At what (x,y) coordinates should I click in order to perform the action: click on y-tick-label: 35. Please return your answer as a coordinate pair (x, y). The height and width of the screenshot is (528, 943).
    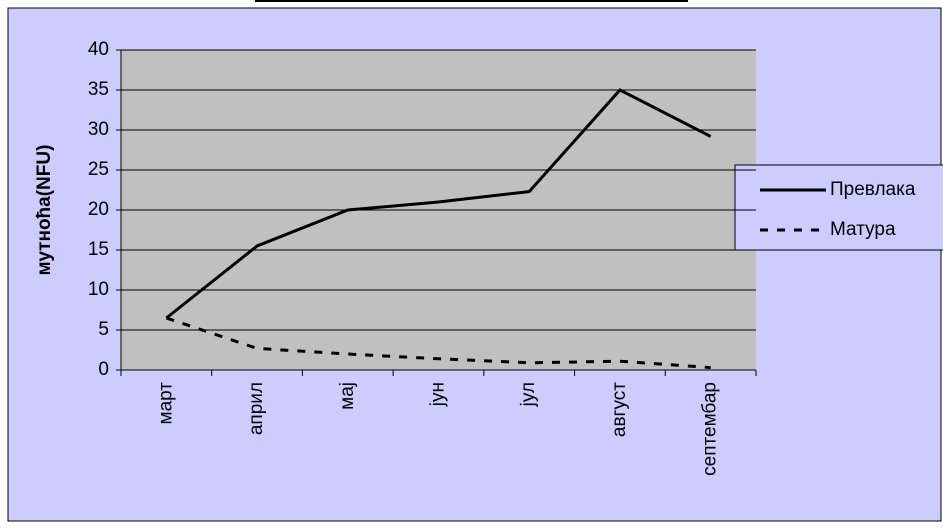
    Looking at the image, I should click on (98, 89).